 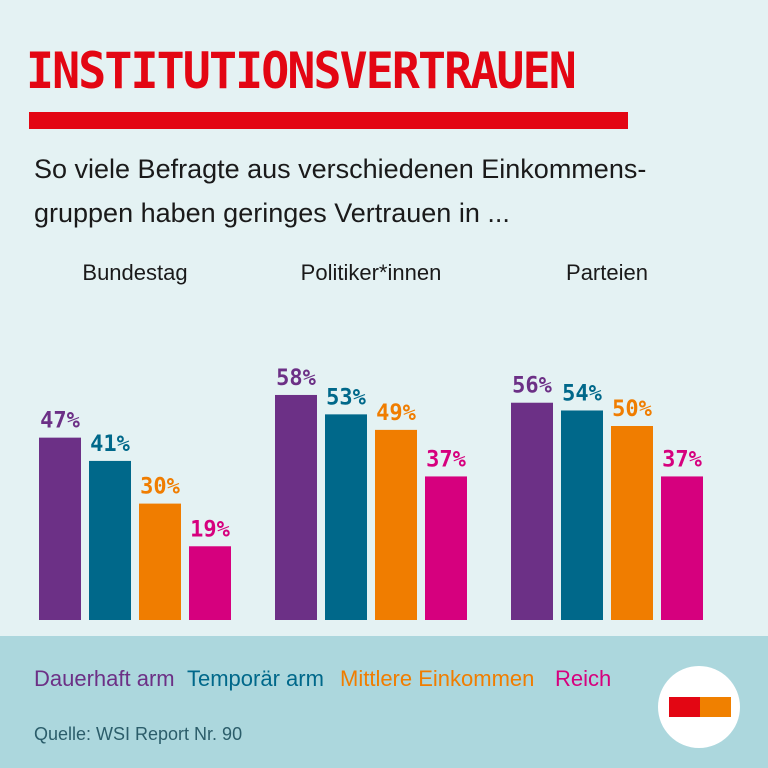 I want to click on source: Quelle: WSI Report Nr. 90, so click(x=138, y=734).